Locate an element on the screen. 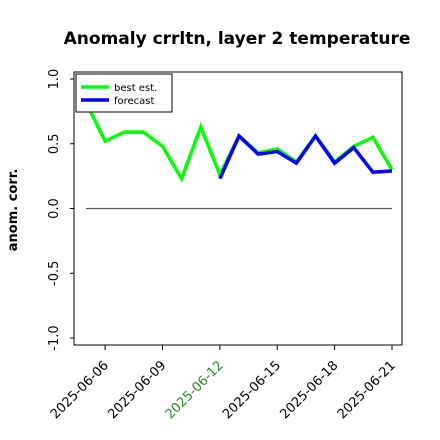 The image size is (440, 440). series-line-best-est is located at coordinates (239, 142).